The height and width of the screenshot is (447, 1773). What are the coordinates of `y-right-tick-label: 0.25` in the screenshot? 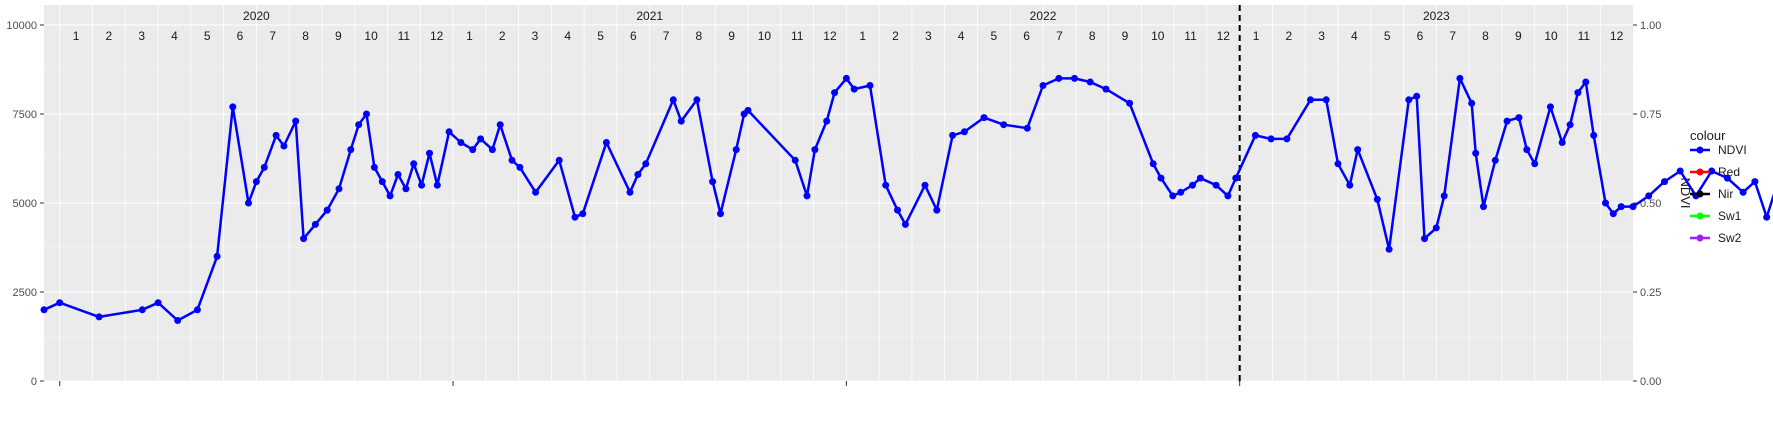 It's located at (1650, 293).